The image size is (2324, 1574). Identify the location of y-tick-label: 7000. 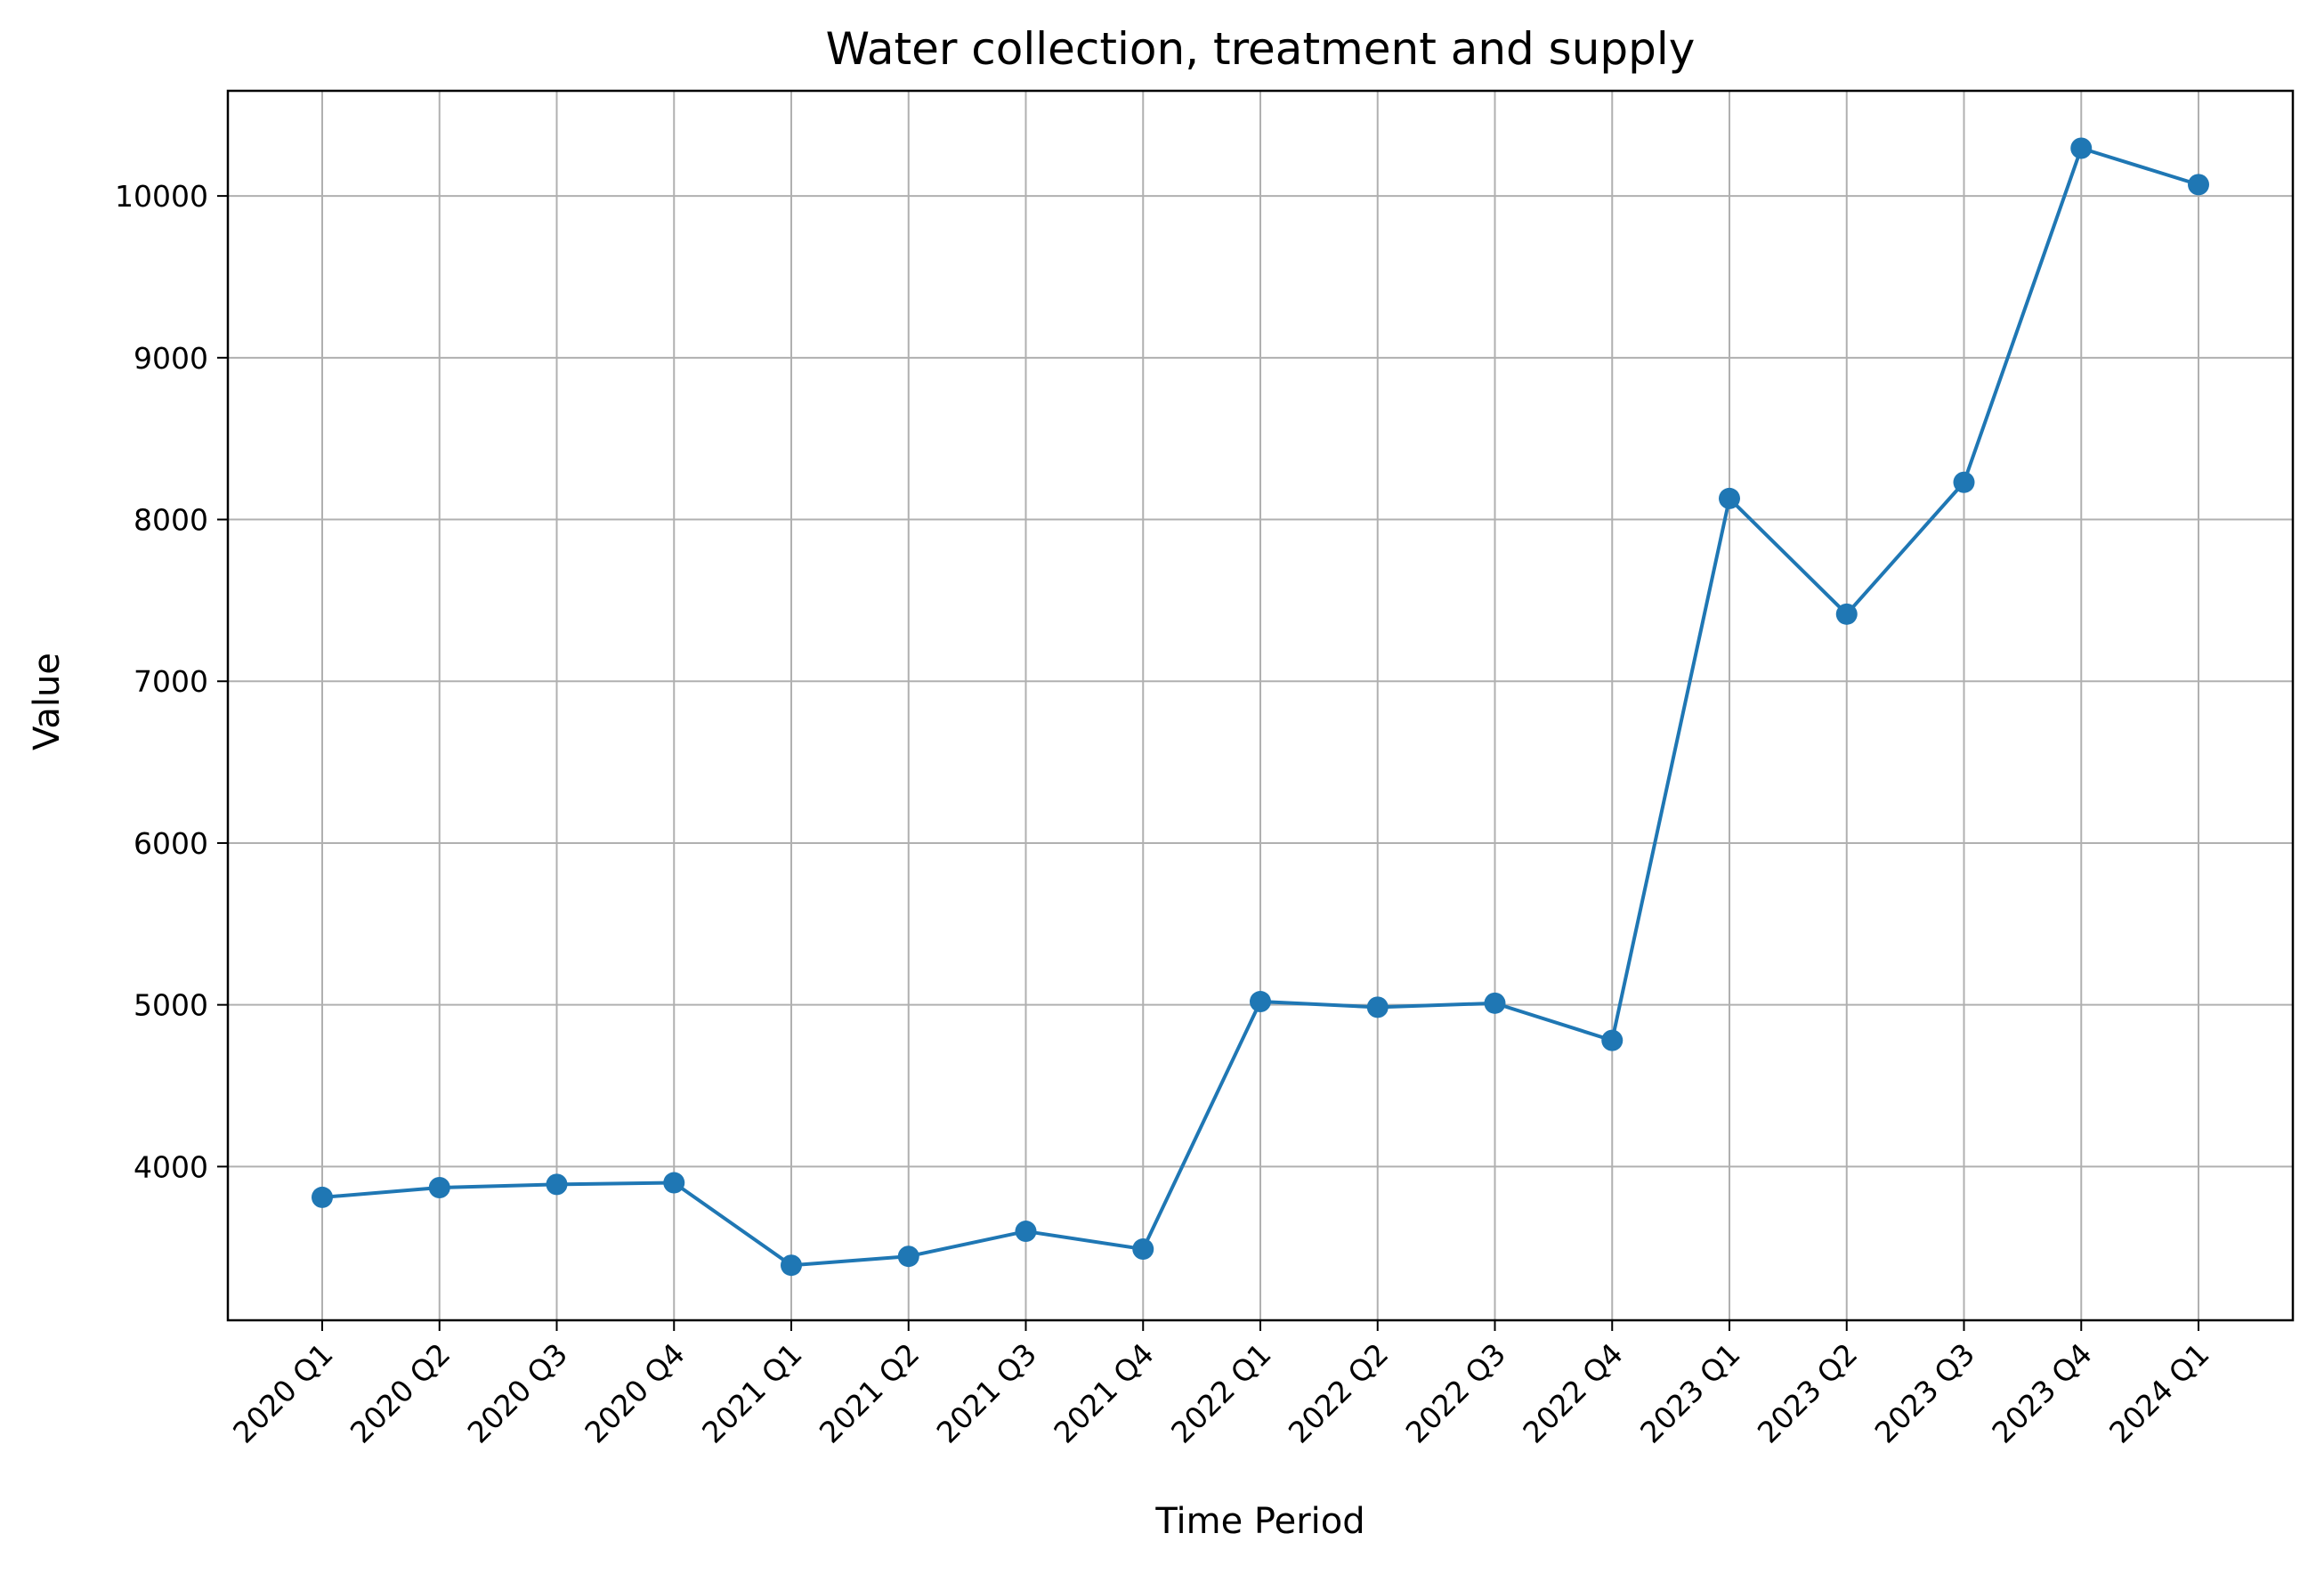
(171, 681).